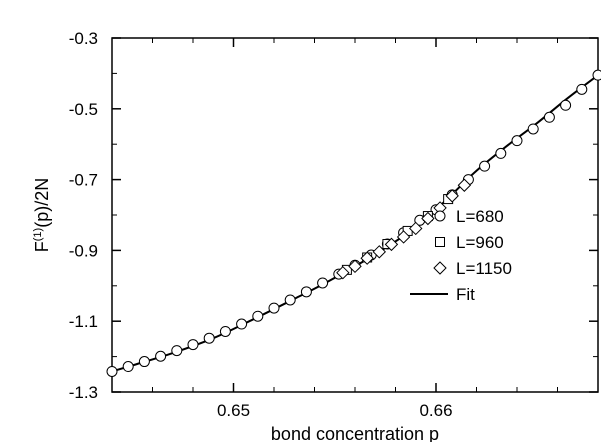  Describe the element at coordinates (42, 246) in the screenshot. I see `y-axis-label-main: F` at that location.